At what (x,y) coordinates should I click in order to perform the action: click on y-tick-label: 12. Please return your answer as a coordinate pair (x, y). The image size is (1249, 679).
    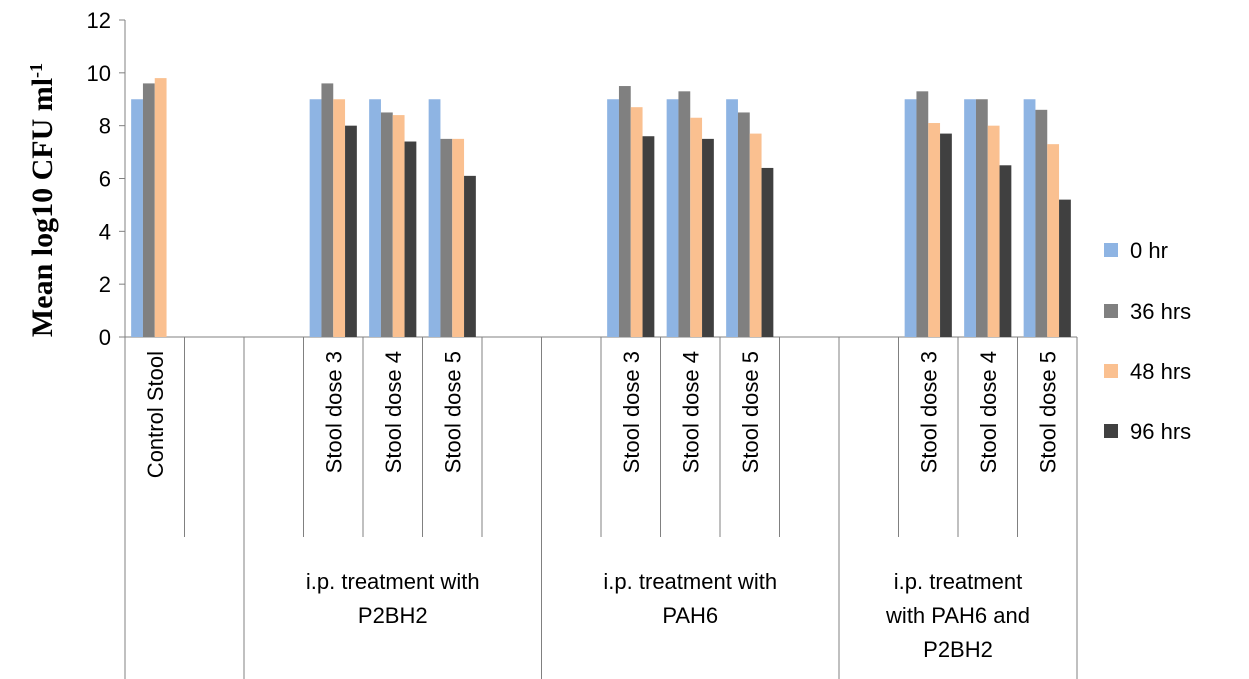
    Looking at the image, I should click on (99, 20).